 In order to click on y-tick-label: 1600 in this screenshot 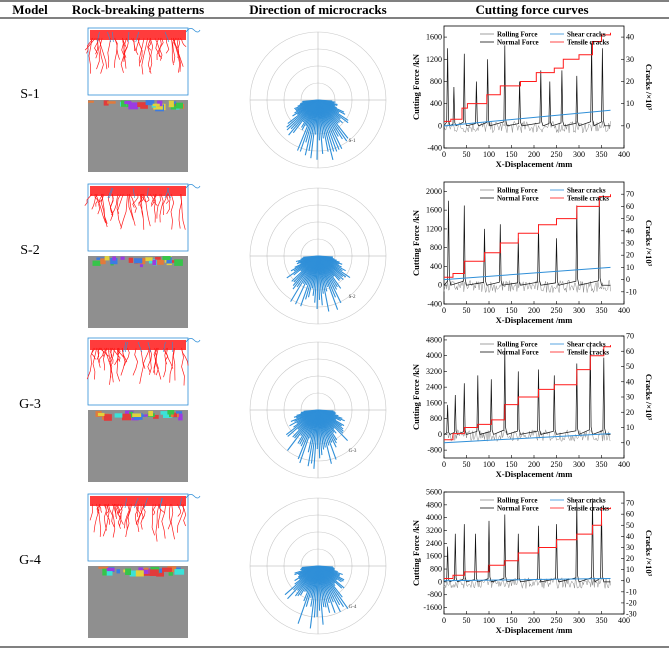, I will do `click(434, 37)`.